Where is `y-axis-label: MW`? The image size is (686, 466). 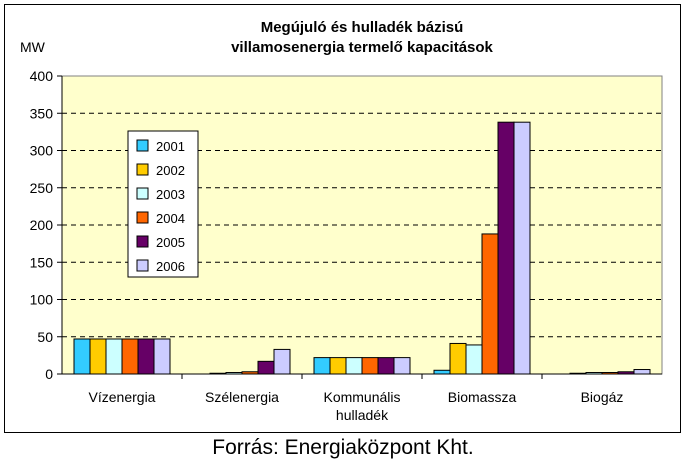
y-axis-label: MW is located at coordinates (33, 47).